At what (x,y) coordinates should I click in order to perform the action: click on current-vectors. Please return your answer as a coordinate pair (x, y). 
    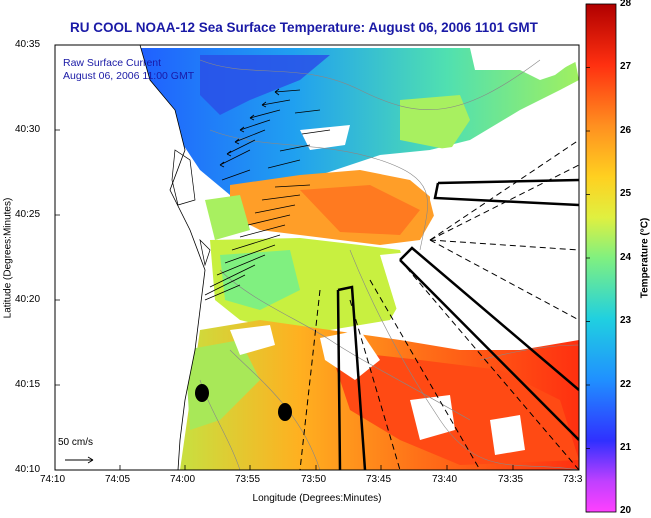
    Looking at the image, I should click on (267, 194).